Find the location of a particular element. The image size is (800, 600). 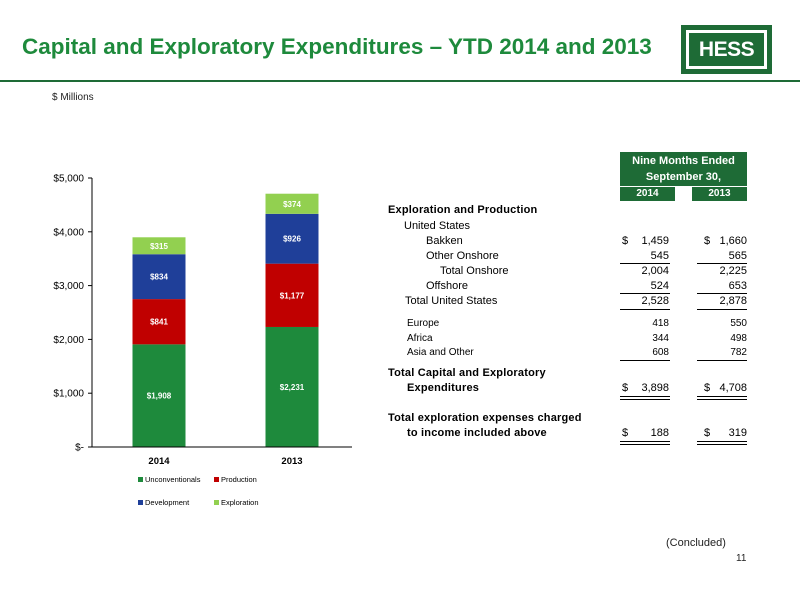

total-onshore-2014: 2,004 is located at coordinates (655, 271).